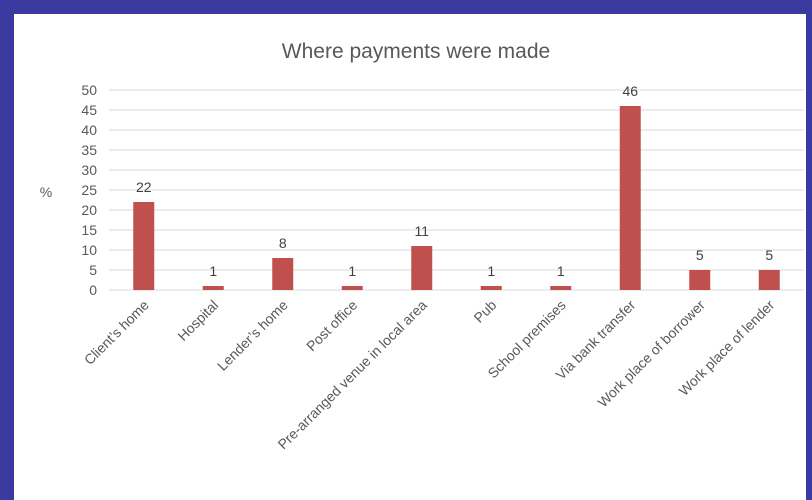 The image size is (812, 500). What do you see at coordinates (93, 270) in the screenshot?
I see `y-tick-label: 5` at bounding box center [93, 270].